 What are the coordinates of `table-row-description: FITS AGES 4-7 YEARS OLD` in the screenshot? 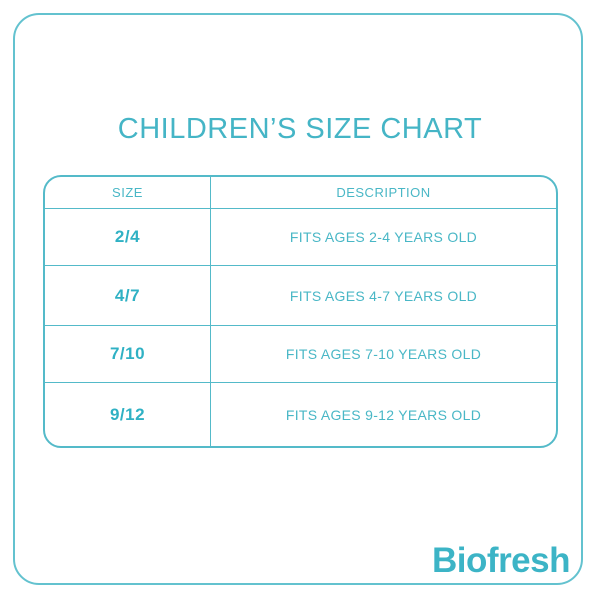 It's located at (383, 295).